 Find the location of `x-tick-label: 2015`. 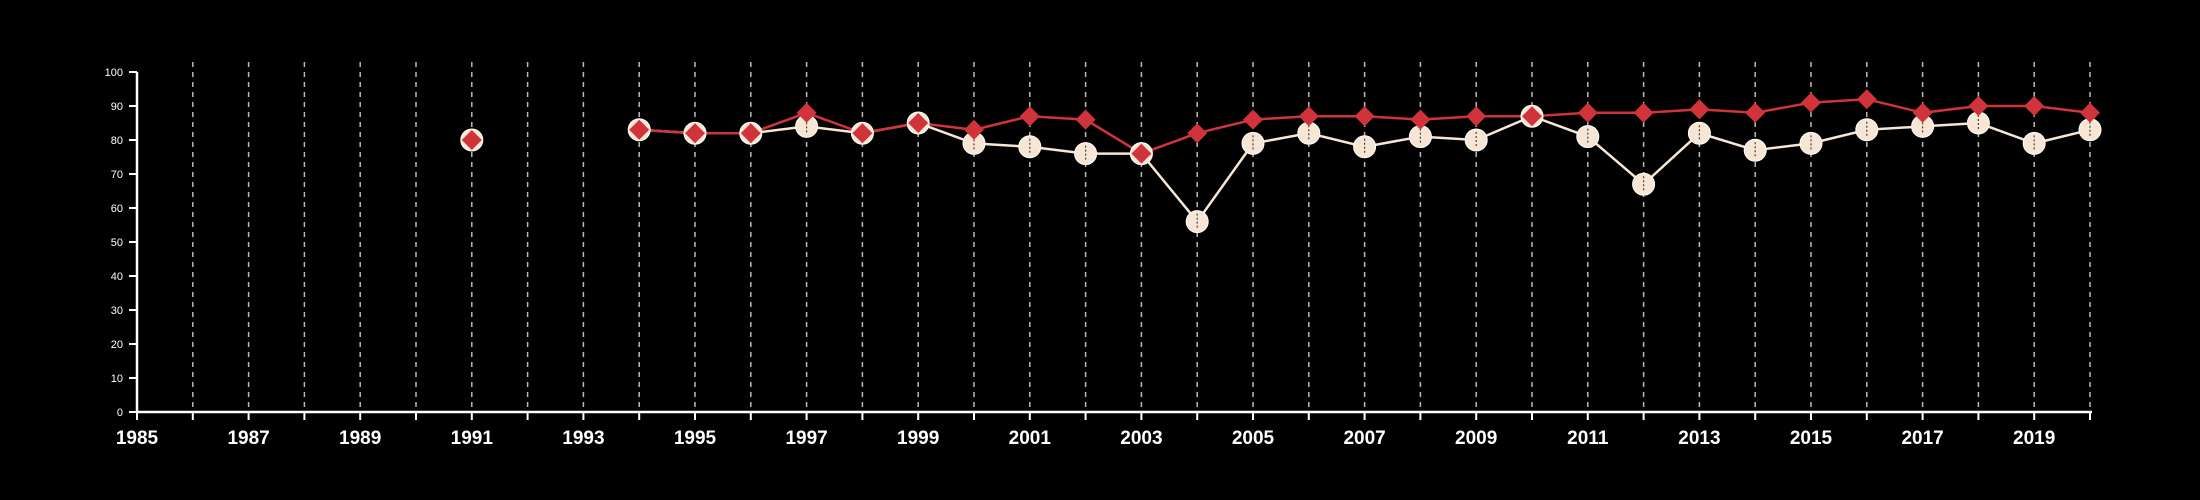

x-tick-label: 2015 is located at coordinates (1811, 438).